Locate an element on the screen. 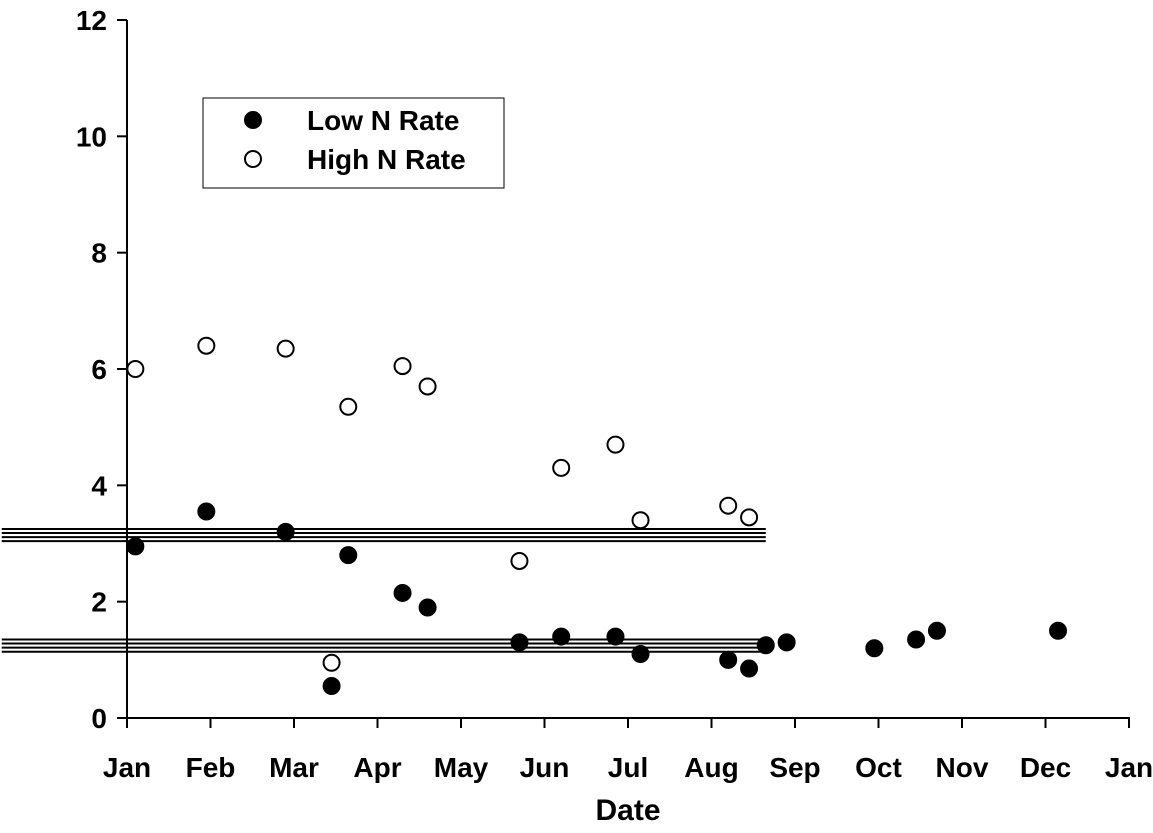 The width and height of the screenshot is (1153, 833). legend-marker-high-n-rate is located at coordinates (253, 159).